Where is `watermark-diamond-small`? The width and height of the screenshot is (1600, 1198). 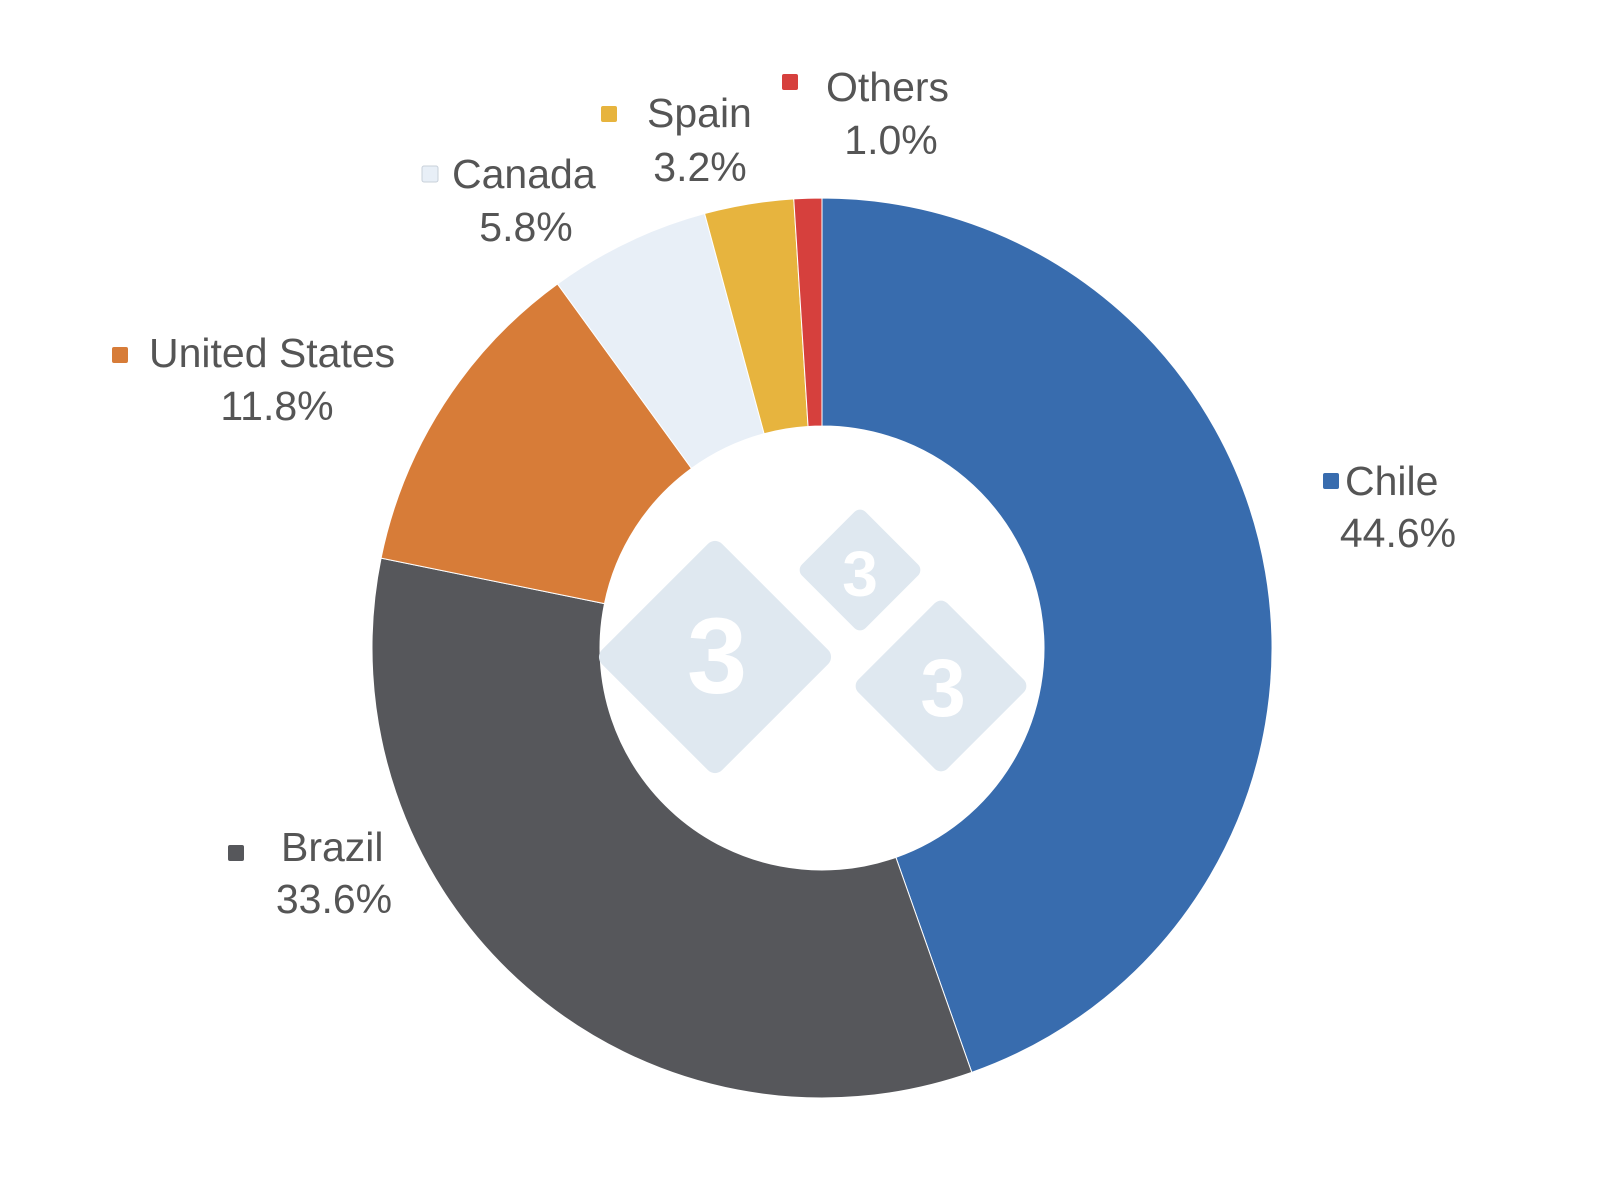 watermark-diamond-small is located at coordinates (860, 570).